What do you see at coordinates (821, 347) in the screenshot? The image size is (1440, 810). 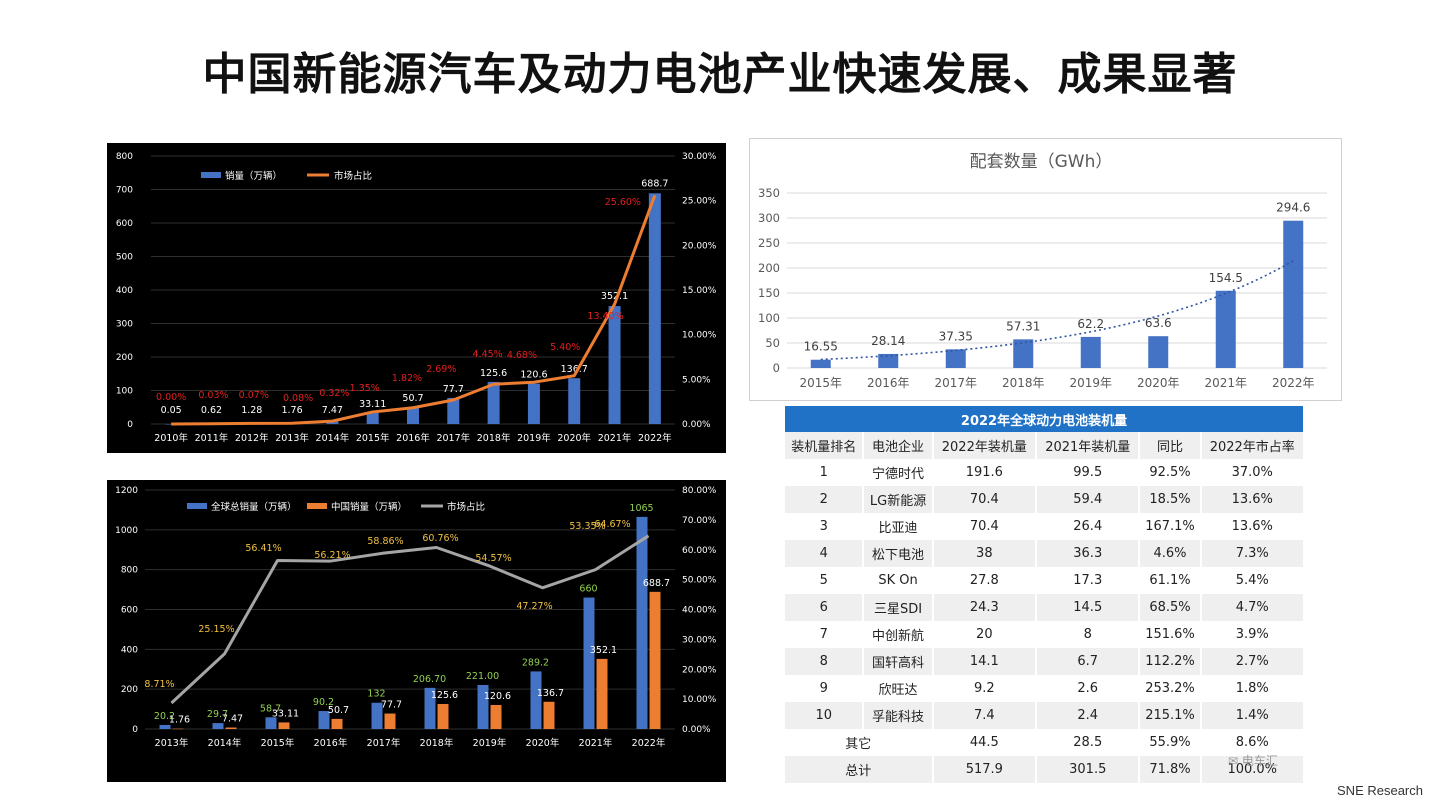 I see `gwh-data-label: 16.55` at bounding box center [821, 347].